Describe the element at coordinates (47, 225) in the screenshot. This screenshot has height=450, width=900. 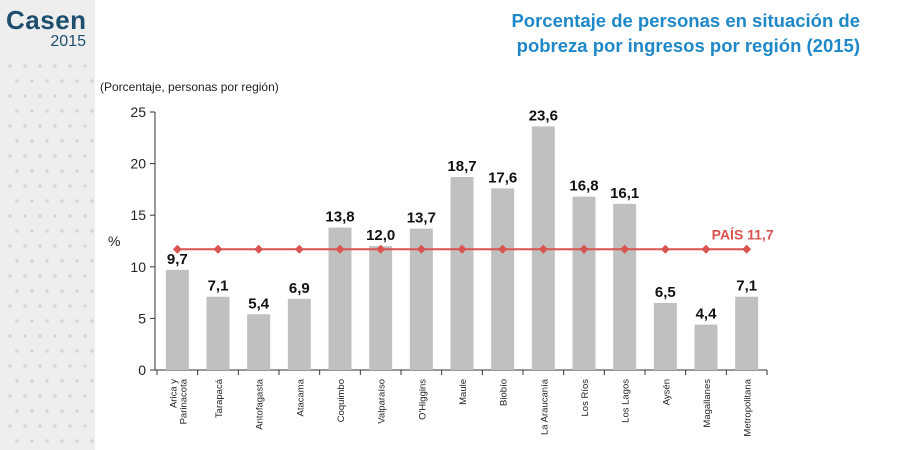
I see `side-panel: Casen 2015` at that location.